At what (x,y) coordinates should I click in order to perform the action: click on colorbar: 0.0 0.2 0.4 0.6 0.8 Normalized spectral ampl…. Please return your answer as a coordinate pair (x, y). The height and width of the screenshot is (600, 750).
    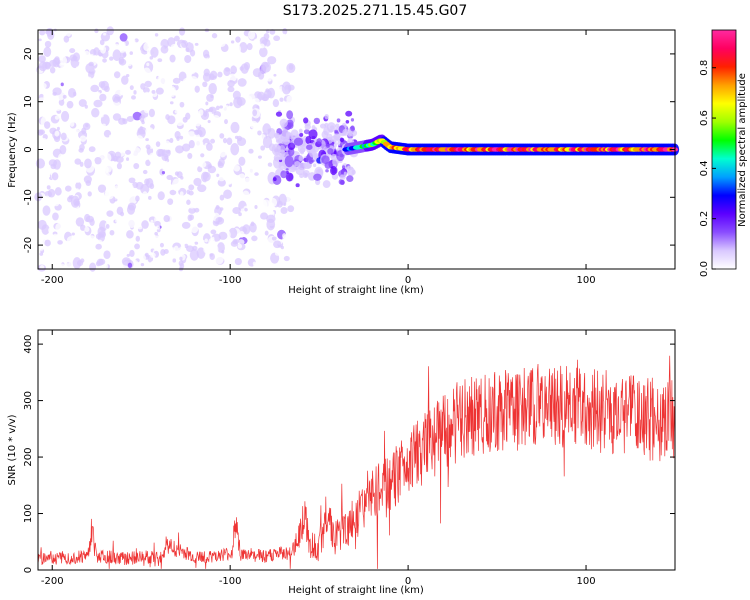
    Looking at the image, I should click on (723, 153).